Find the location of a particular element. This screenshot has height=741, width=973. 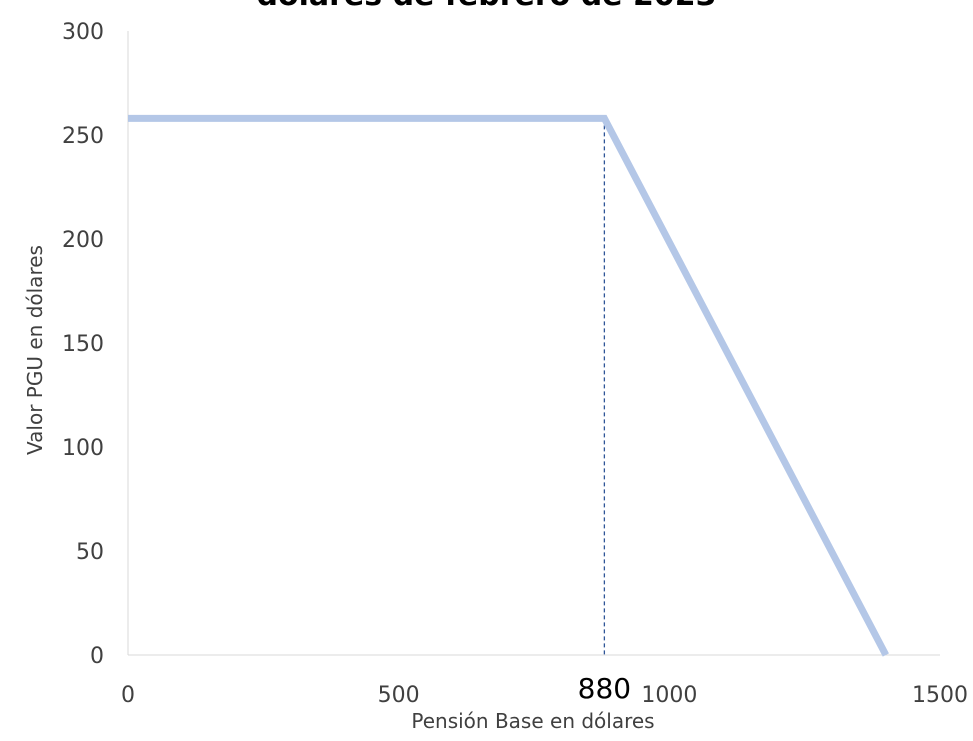

y-tick-label: 250 is located at coordinates (83, 136).